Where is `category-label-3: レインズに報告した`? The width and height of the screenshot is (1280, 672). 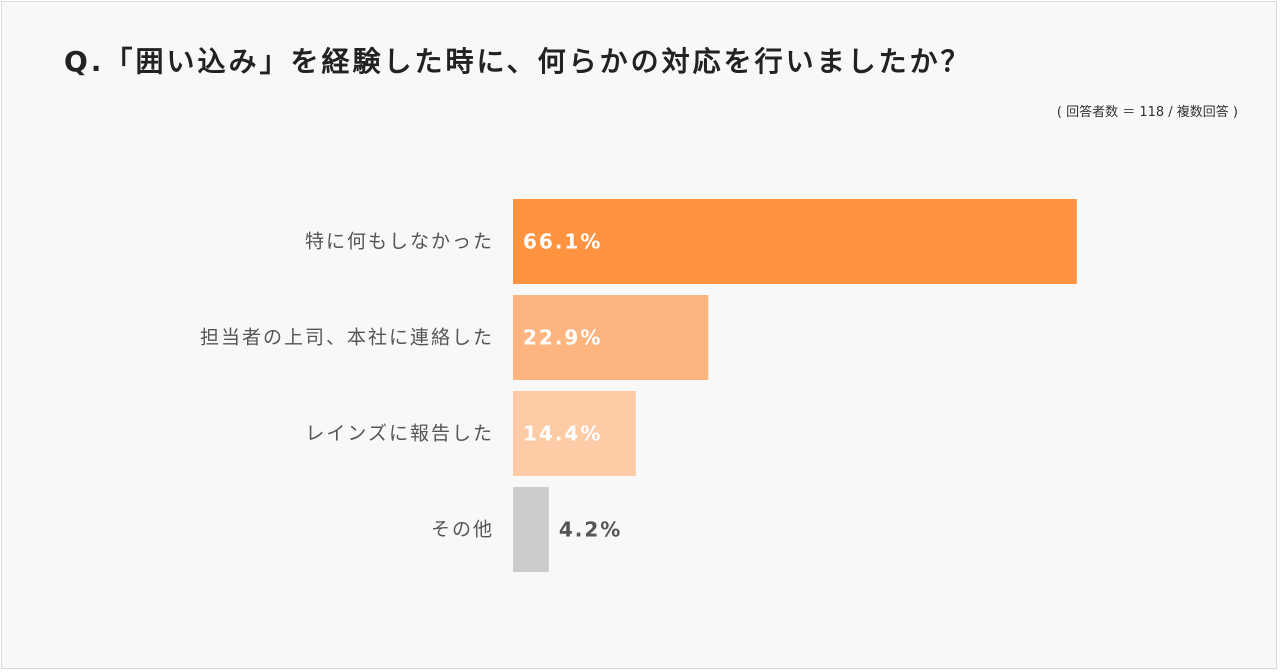
category-label-3: レインズに報告した is located at coordinates (399, 434).